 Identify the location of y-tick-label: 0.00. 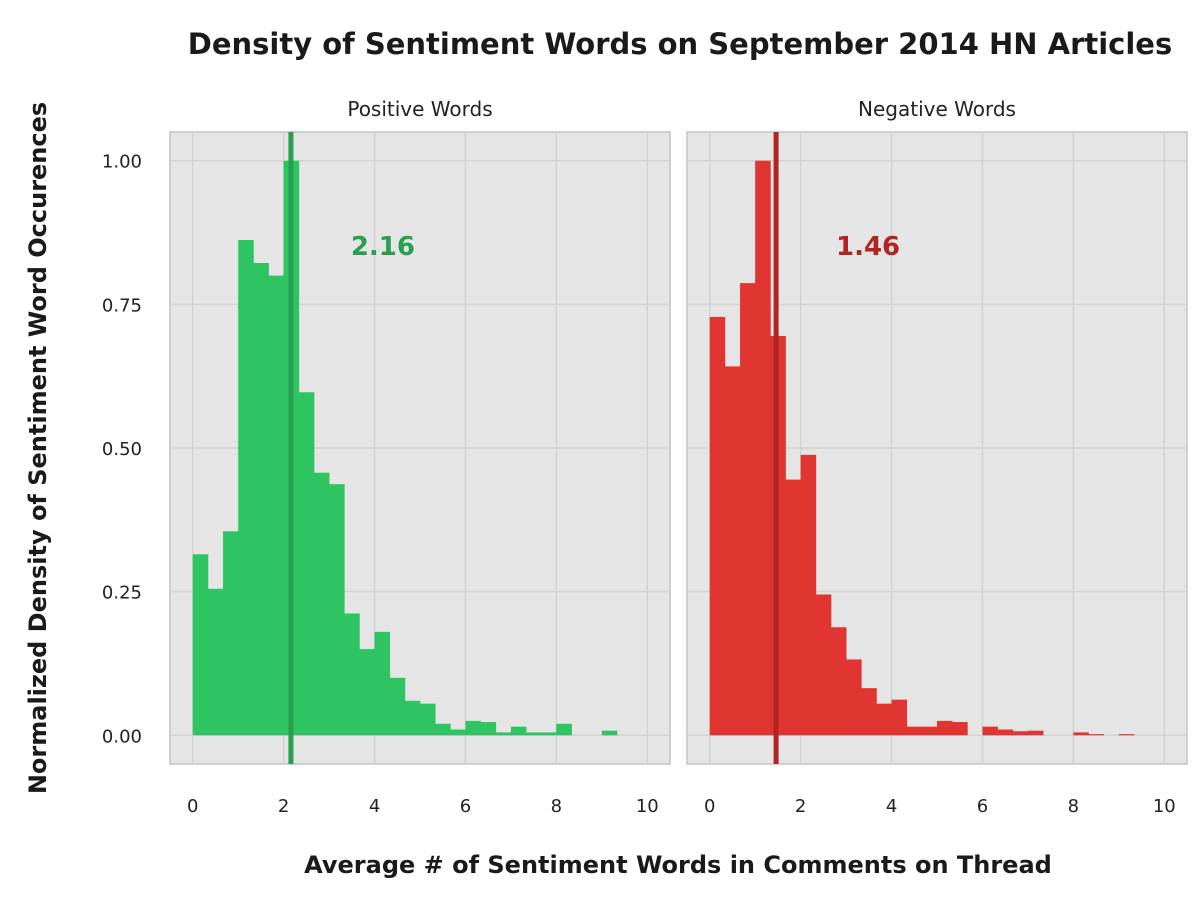
(122, 736).